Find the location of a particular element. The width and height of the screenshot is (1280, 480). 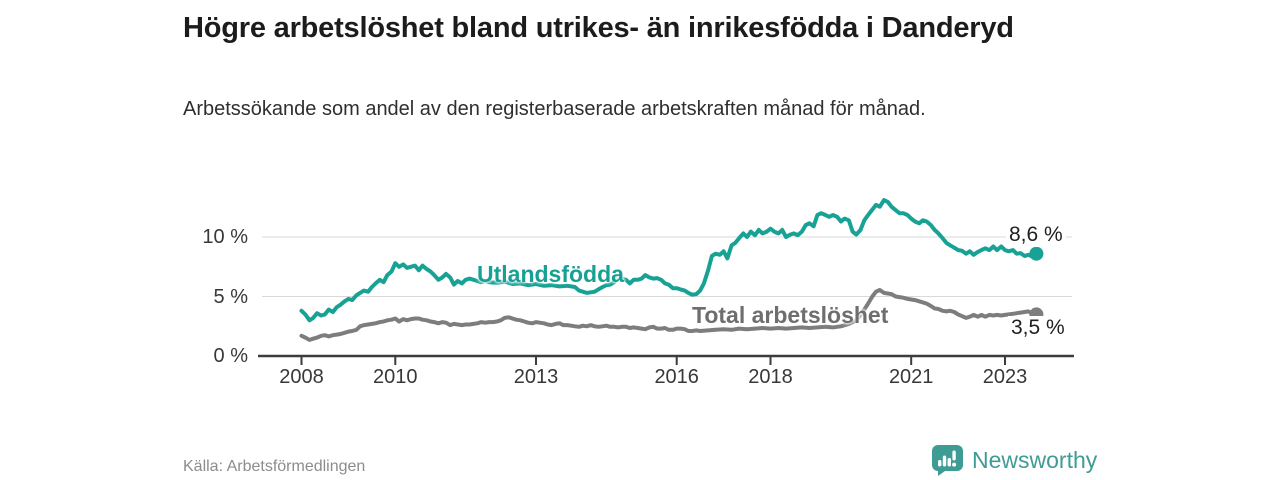

x-axis-tick-label-2010: 2010 is located at coordinates (395, 377).